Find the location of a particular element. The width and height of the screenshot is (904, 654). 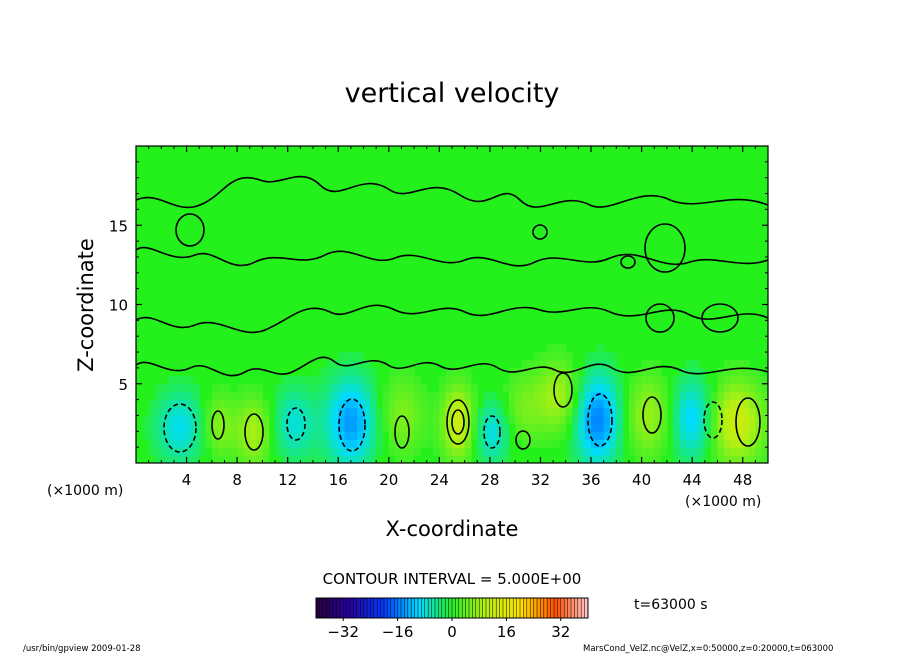

colorbar-tick-label: 32 is located at coordinates (560, 632).